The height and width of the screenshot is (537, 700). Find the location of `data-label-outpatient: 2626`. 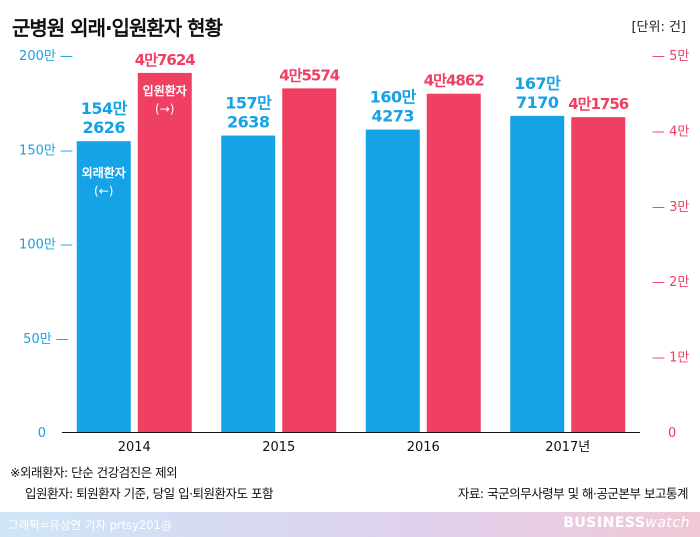

data-label-outpatient: 2626 is located at coordinates (103, 127).